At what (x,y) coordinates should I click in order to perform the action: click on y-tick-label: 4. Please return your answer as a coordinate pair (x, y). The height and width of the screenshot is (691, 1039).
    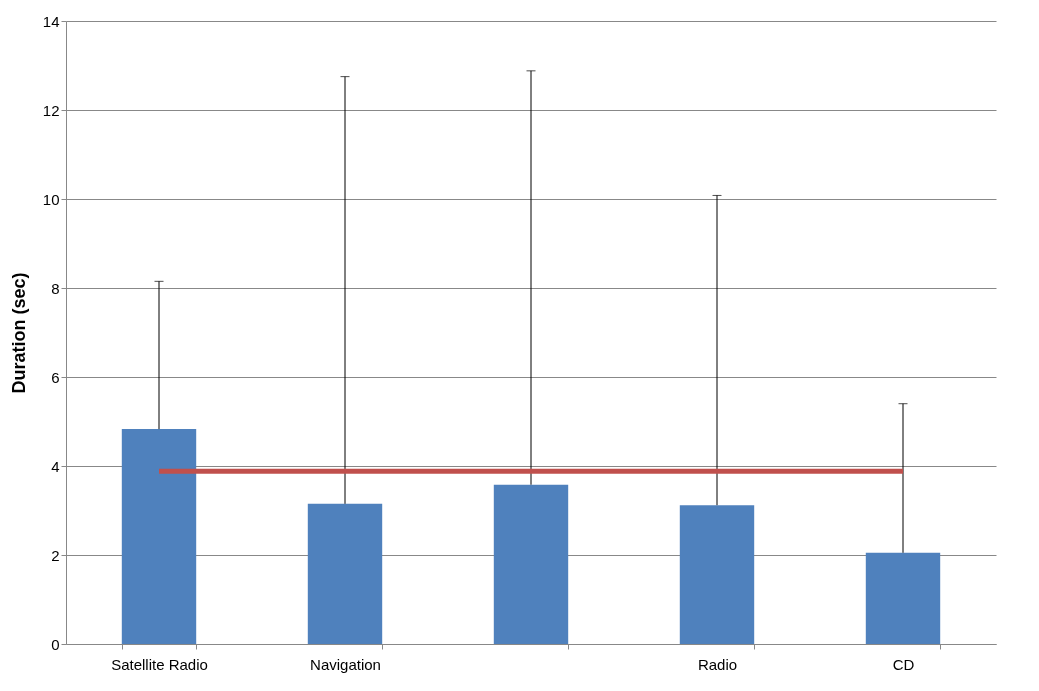
    Looking at the image, I should click on (55, 466).